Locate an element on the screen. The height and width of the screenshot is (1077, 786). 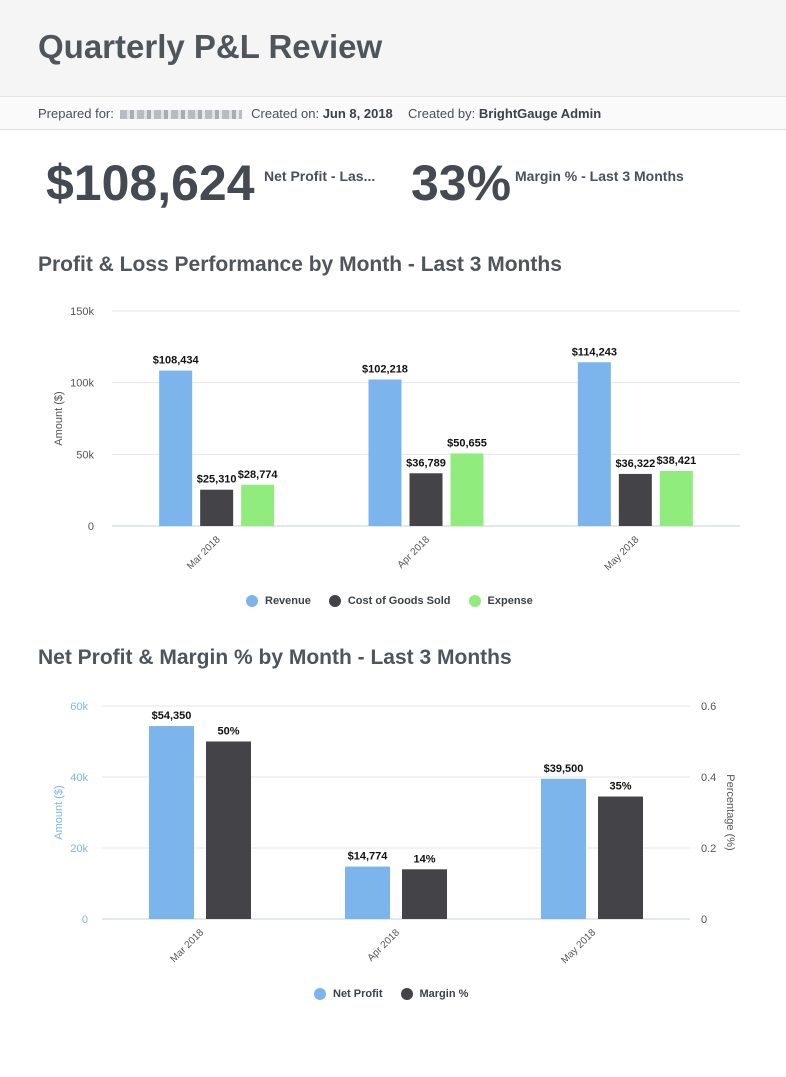
y-tick-label: 150k is located at coordinates (82, 312).